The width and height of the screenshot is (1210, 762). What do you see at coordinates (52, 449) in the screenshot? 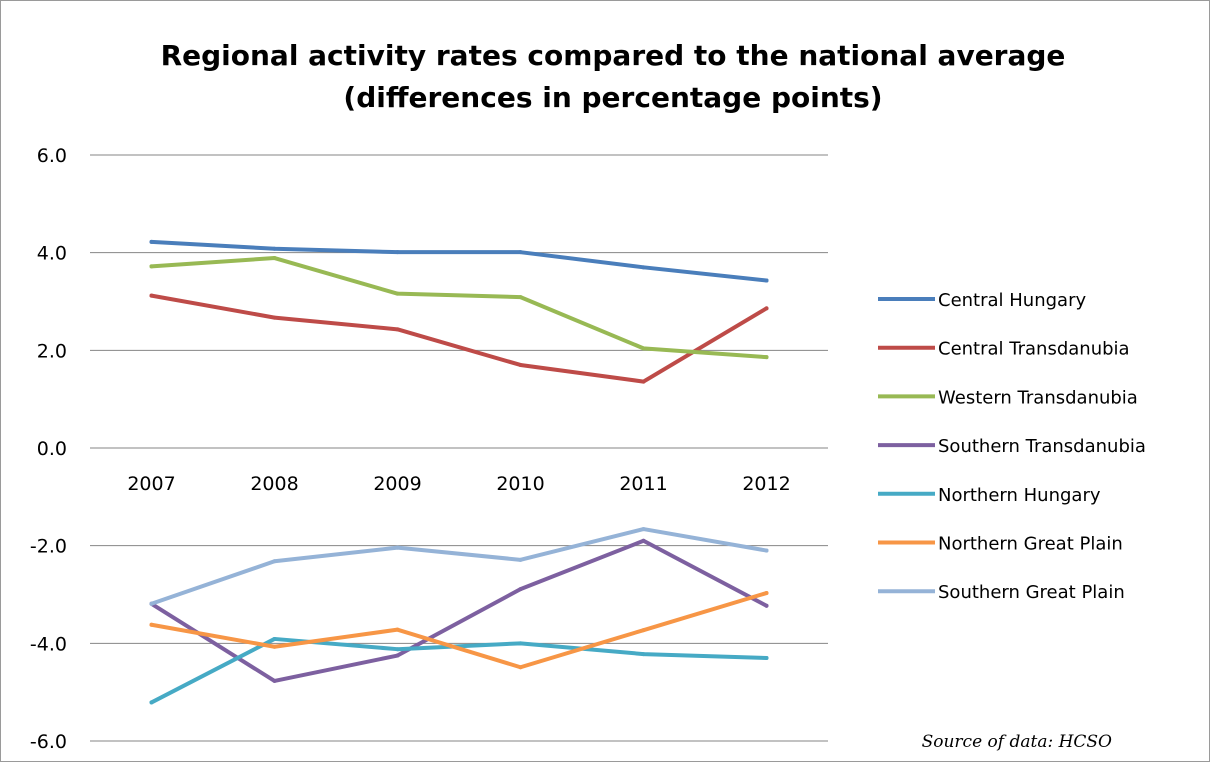
I see `y-tick-label: 0.0` at bounding box center [52, 449].